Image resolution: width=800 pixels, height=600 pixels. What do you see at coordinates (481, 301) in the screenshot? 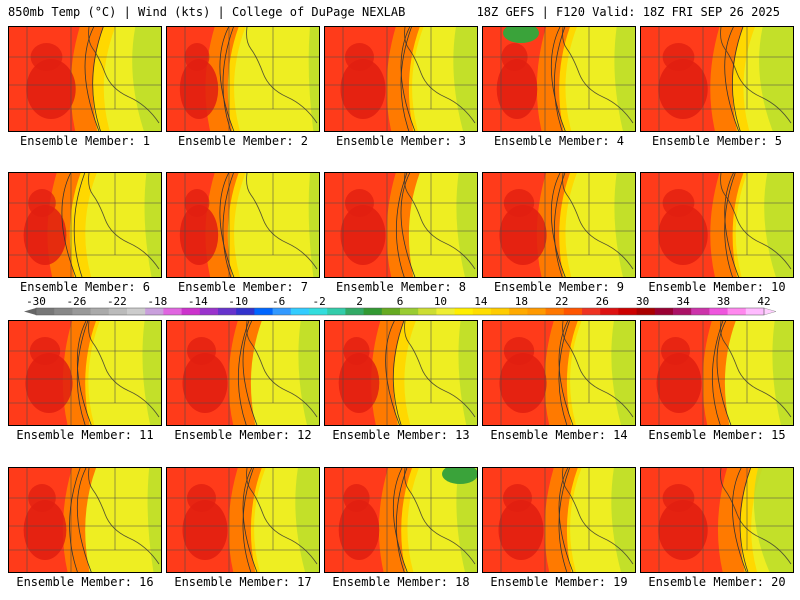
I see `colorbar-tick-label: 14` at bounding box center [481, 301].